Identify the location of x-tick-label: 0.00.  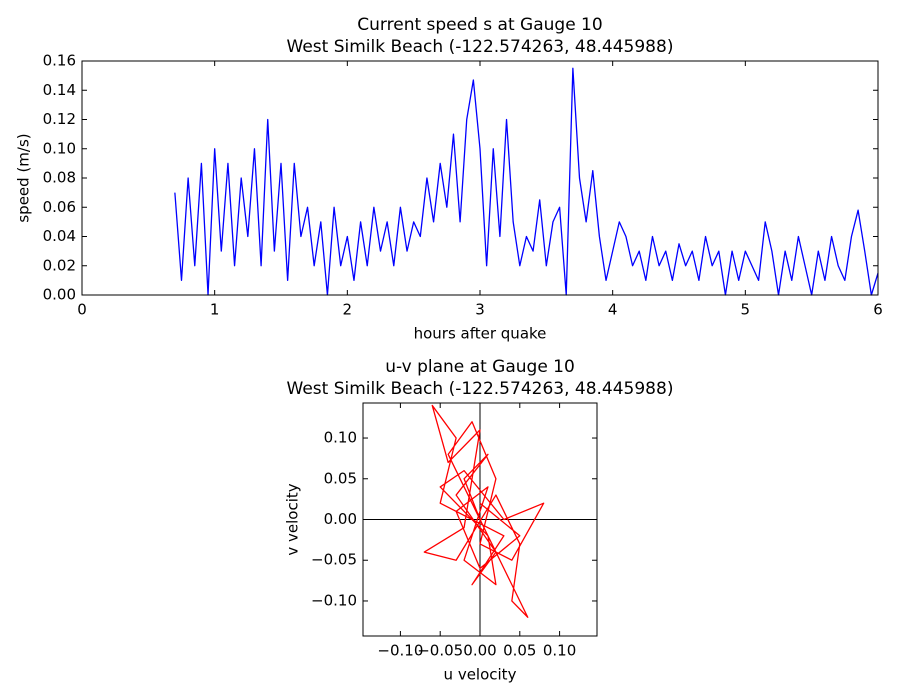
(479, 651).